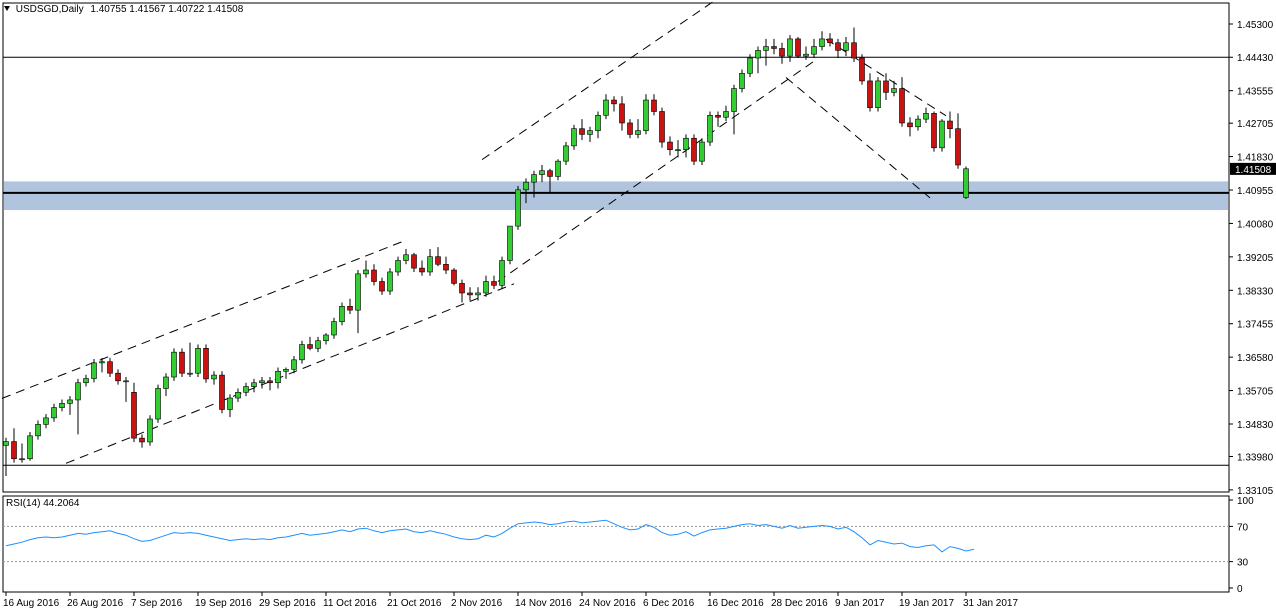  I want to click on price-tick-label: 1.36580, so click(1255, 358).